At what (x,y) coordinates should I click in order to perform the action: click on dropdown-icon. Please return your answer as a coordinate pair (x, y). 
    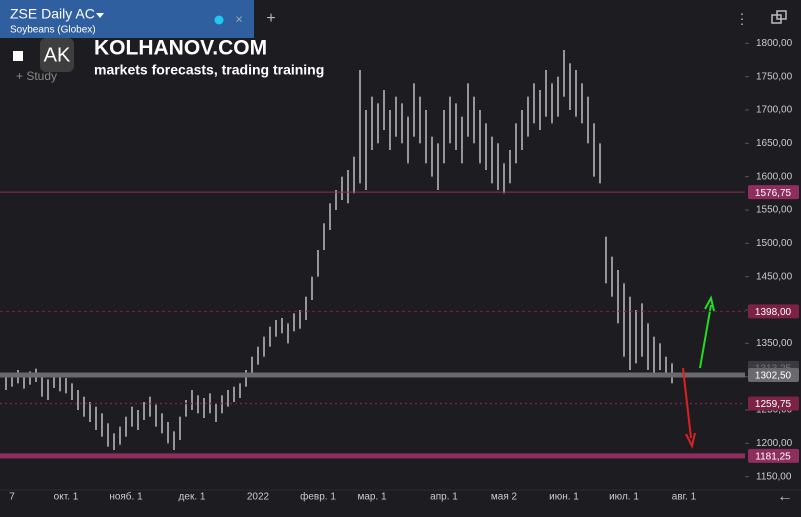
    Looking at the image, I should click on (100, 15).